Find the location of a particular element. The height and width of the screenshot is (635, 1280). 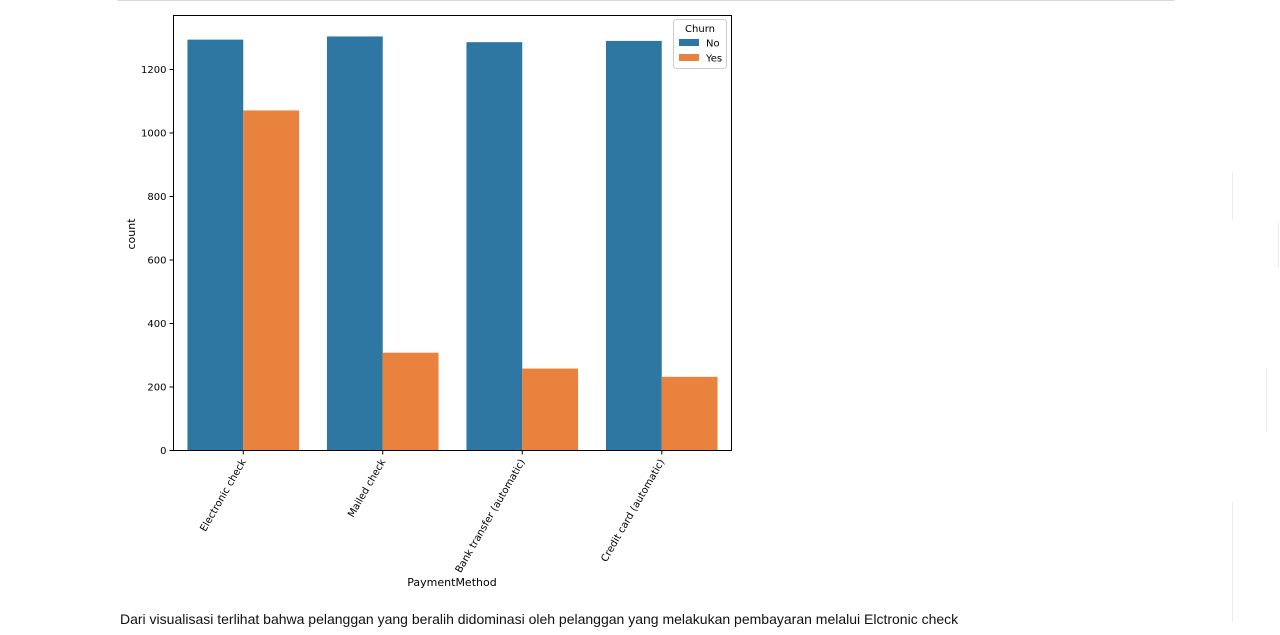

y-tick-label: 400 is located at coordinates (156, 324).